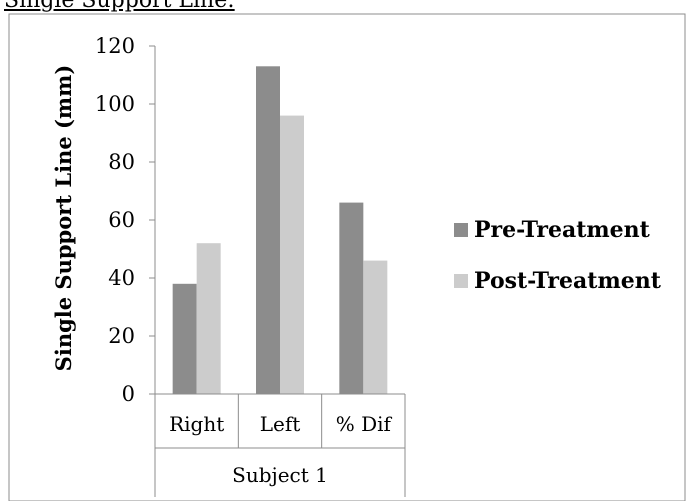  I want to click on document-heading: Single Support Line:, so click(119, 6).